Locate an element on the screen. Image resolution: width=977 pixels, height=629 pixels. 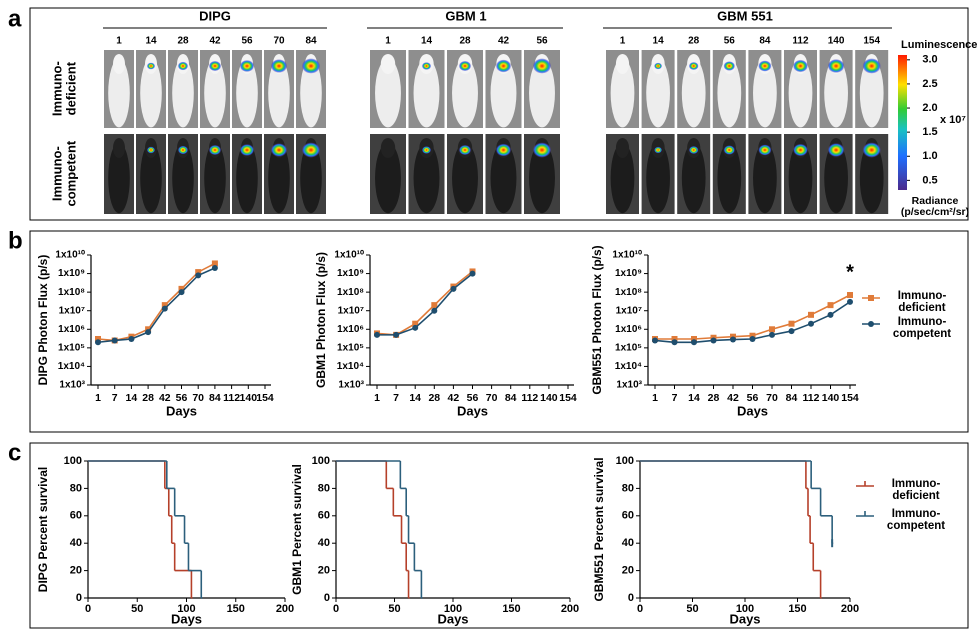
y-tick-label: 40 is located at coordinates (628, 543).